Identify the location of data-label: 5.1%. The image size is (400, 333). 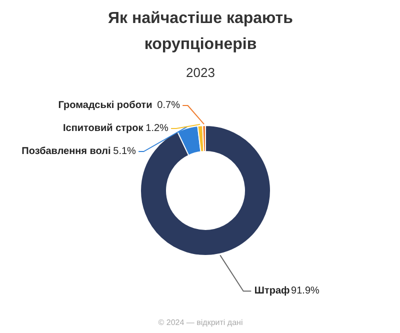
(124, 151).